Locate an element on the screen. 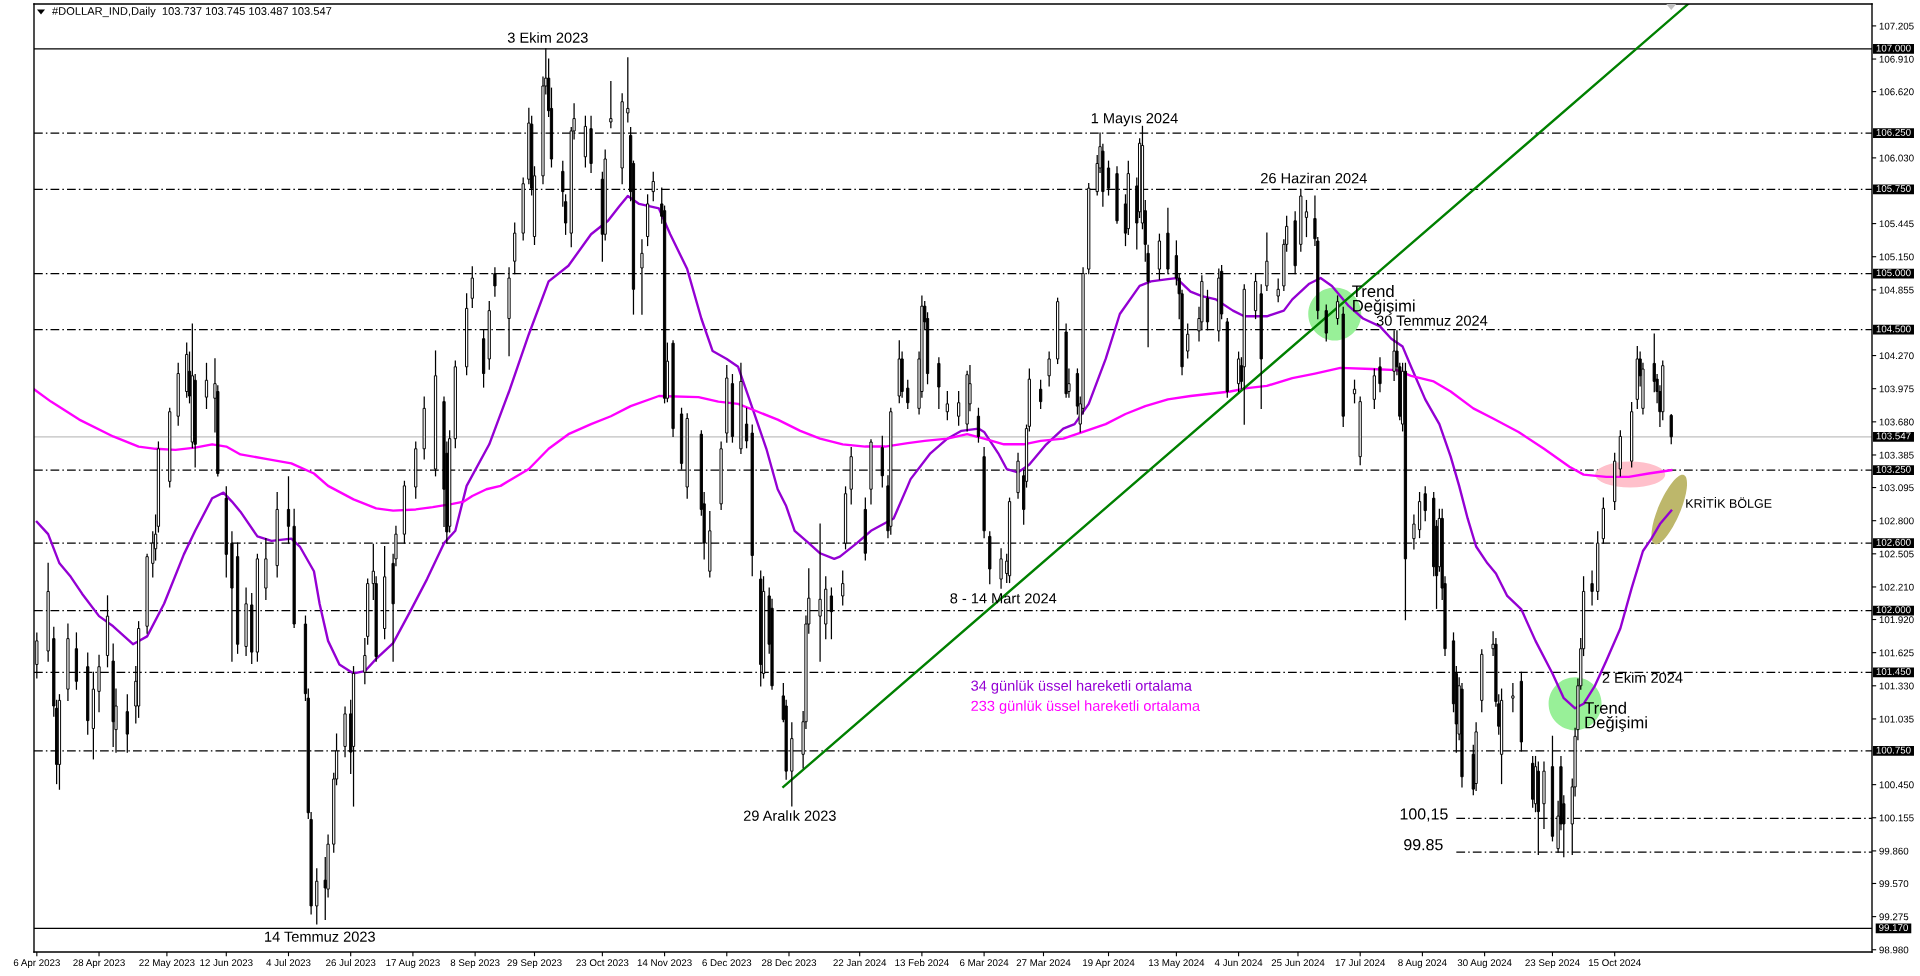 Image resolution: width=1920 pixels, height=976 pixels. y-tick-label: 102.800 is located at coordinates (1896, 521).